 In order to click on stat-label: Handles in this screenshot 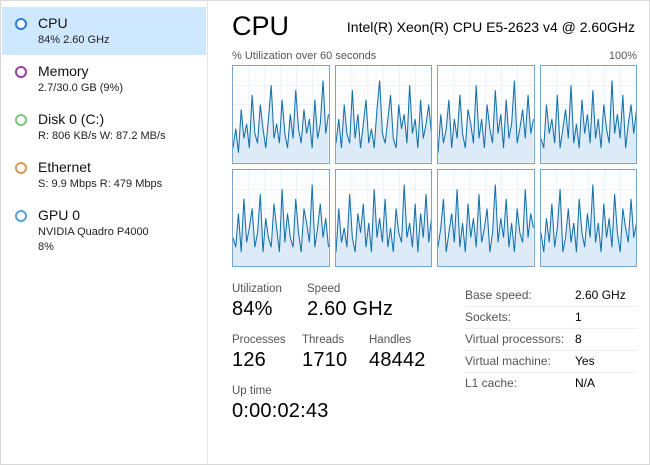, I will do `click(390, 340)`.